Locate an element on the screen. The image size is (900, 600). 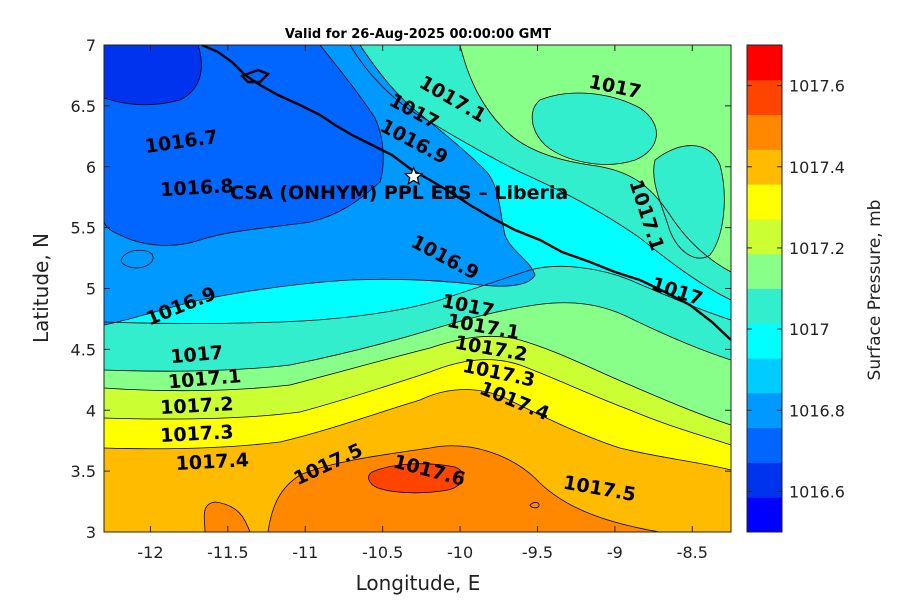
x-tick-label: -11 is located at coordinates (305, 552).